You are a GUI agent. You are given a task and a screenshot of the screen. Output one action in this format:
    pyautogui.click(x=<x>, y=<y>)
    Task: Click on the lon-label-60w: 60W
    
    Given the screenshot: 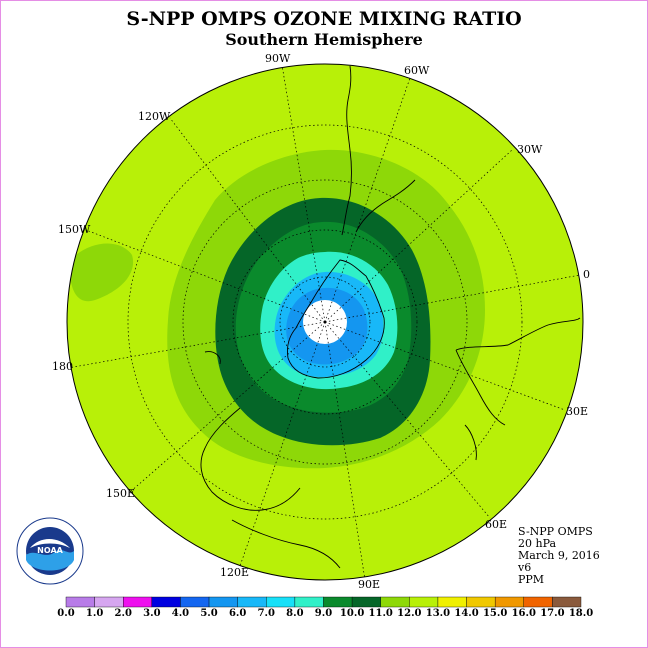 What is the action you would take?
    pyautogui.click(x=417, y=70)
    